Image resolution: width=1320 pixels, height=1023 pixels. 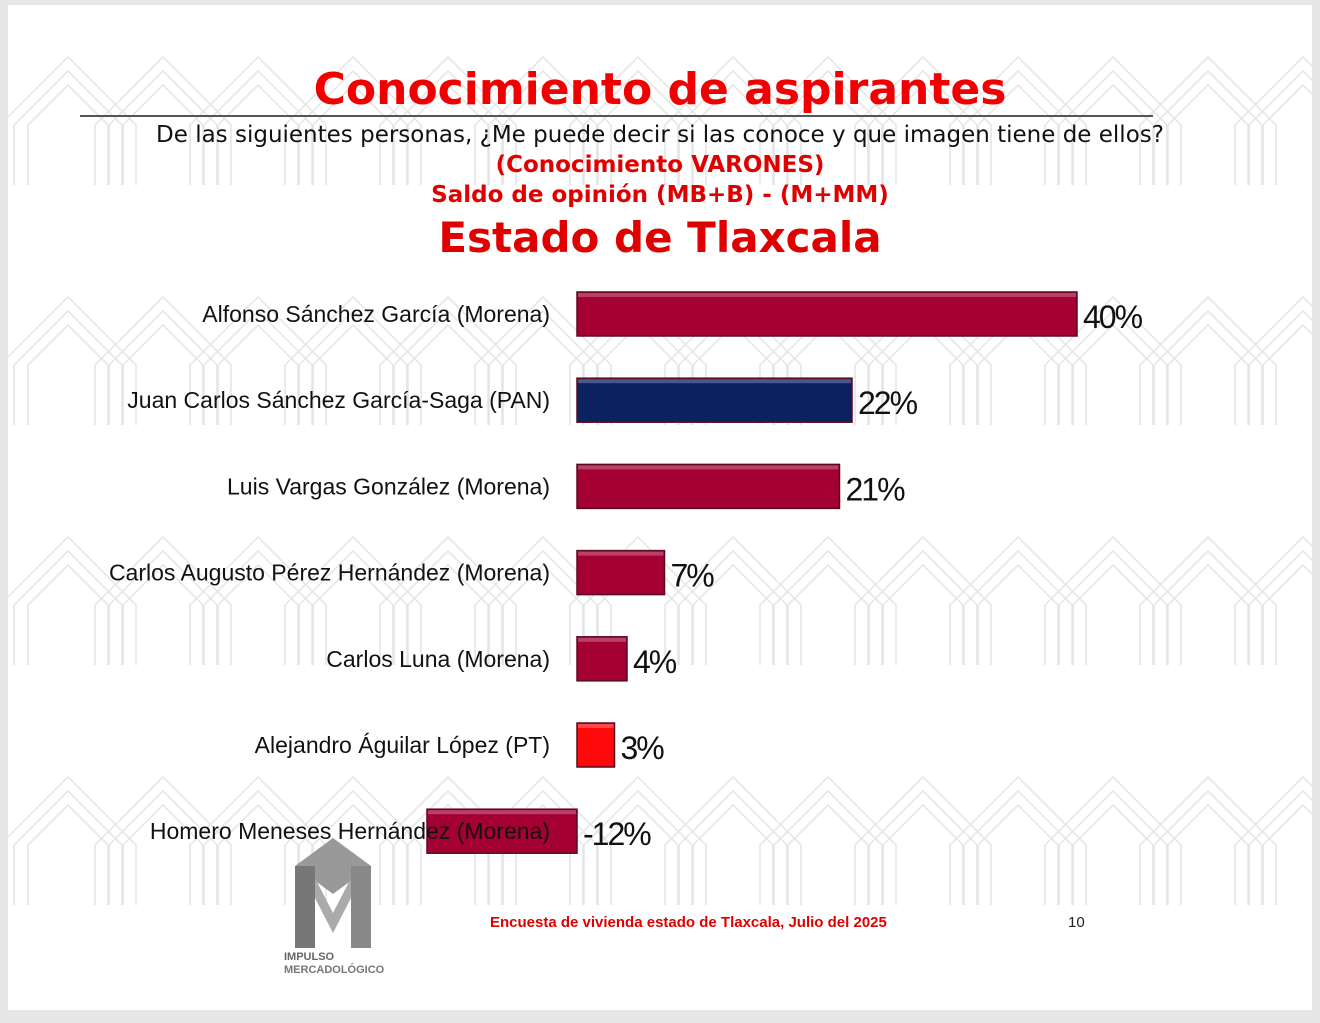 I want to click on page-number: 10, so click(x=1076, y=922).